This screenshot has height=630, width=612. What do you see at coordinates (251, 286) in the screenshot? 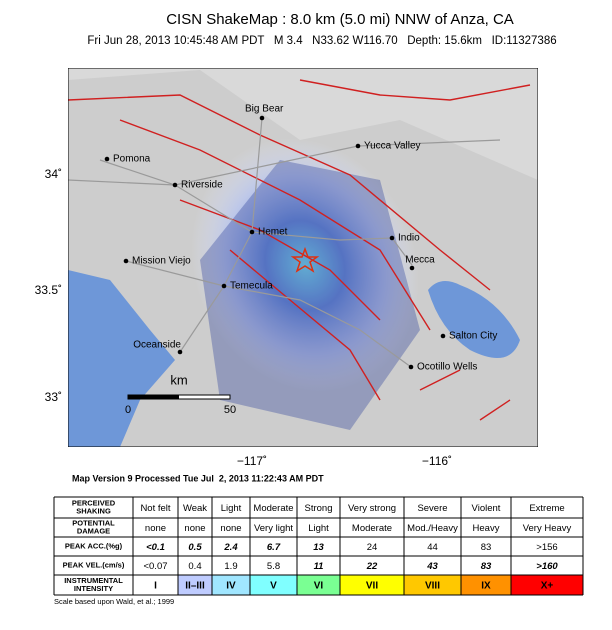
I see `city-label: Temecula` at bounding box center [251, 286].